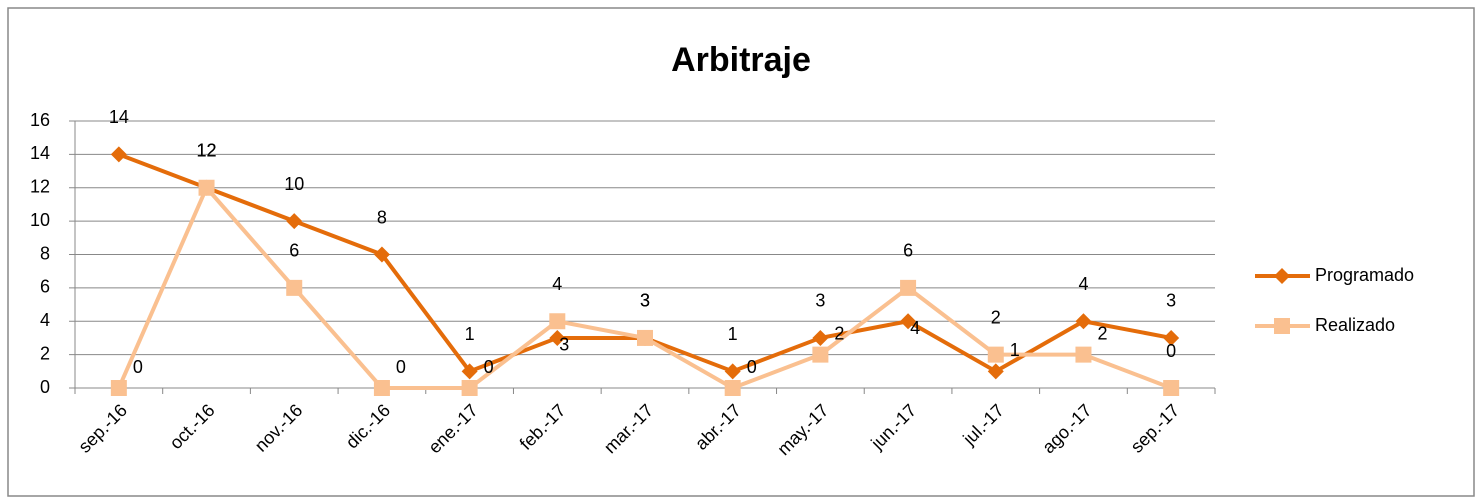 This screenshot has width=1483, height=504. What do you see at coordinates (1364, 275) in the screenshot?
I see `legend-label: Programado` at bounding box center [1364, 275].